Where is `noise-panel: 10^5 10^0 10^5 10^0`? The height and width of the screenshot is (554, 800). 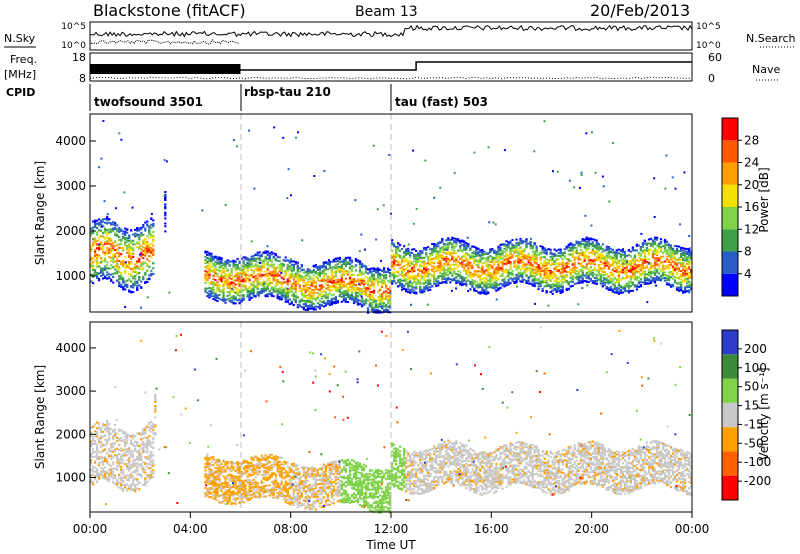
noise-panel: 10^5 10^0 10^5 10^0 is located at coordinates (391, 36).